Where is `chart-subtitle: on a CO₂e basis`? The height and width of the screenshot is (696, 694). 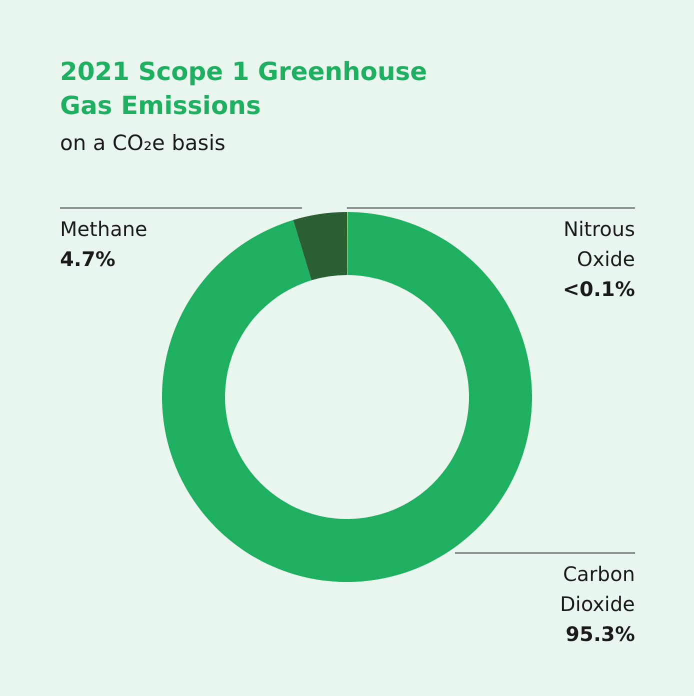
chart-subtitle: on a CO₂e basis is located at coordinates (143, 143).